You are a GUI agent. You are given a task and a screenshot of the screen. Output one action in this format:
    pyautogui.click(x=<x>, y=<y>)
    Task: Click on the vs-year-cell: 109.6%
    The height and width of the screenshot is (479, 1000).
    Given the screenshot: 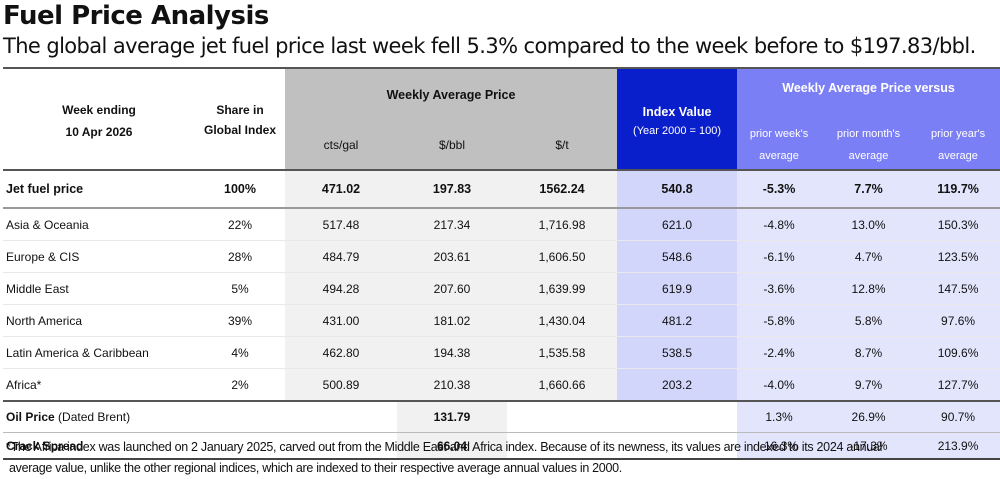 What is the action you would take?
    pyautogui.click(x=958, y=352)
    